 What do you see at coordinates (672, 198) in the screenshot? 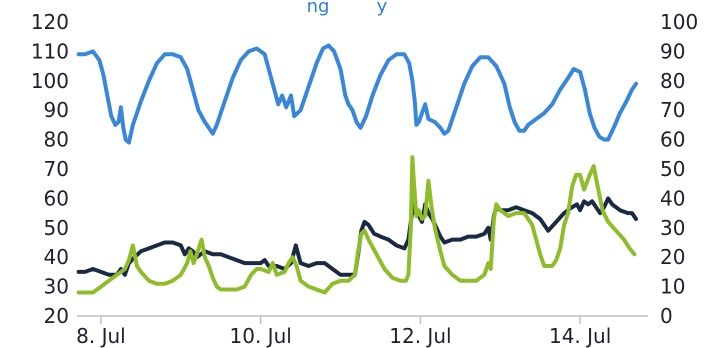
I see `y-right-tick-label: 40` at bounding box center [672, 198].